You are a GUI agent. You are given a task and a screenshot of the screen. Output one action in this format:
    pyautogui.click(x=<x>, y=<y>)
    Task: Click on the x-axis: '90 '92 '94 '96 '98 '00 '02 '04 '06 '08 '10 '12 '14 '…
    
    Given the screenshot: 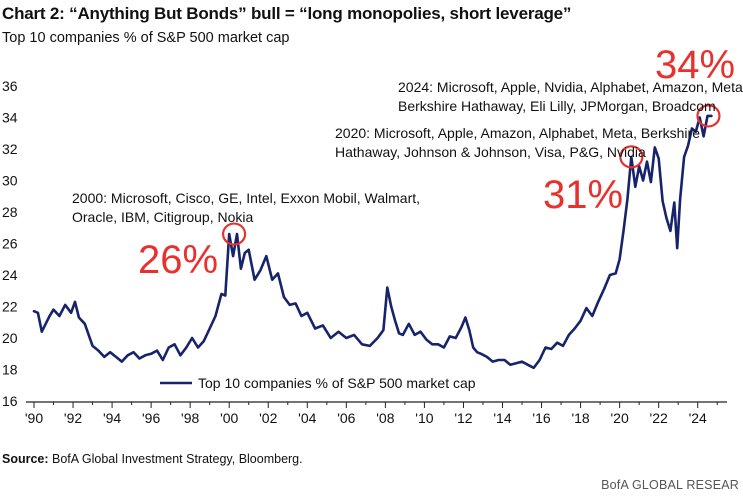 What is the action you would take?
    pyautogui.click(x=376, y=413)
    